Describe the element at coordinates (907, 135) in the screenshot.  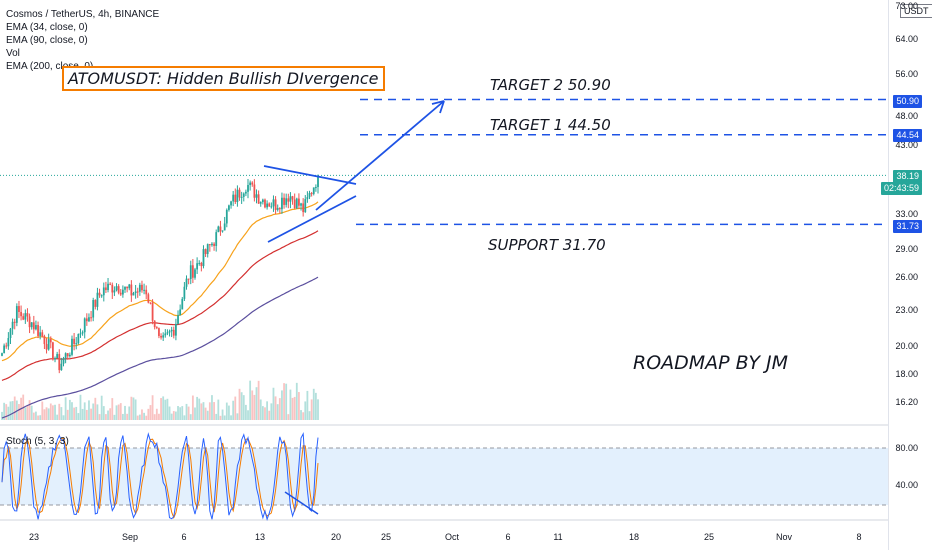
I see `target-1-price-badge: 44.54` at that location.